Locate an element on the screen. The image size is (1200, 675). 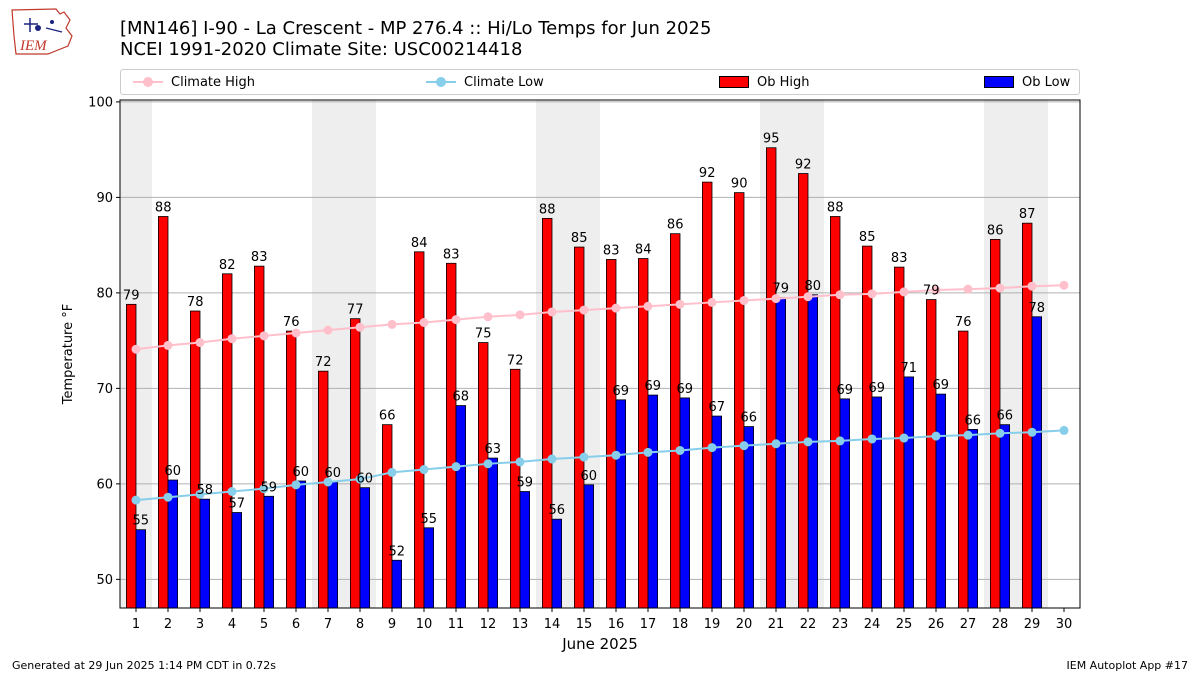
x-tick-label: 22 is located at coordinates (808, 624).